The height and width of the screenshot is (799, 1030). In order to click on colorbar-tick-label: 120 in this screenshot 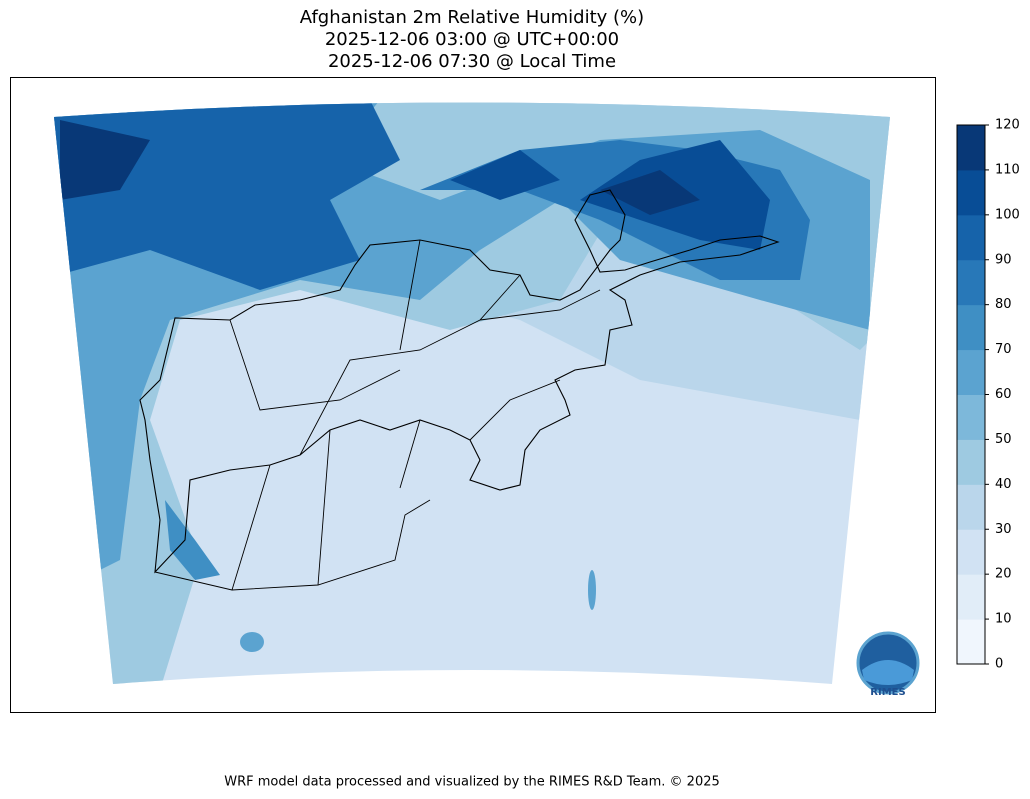, I will do `click(1007, 125)`.